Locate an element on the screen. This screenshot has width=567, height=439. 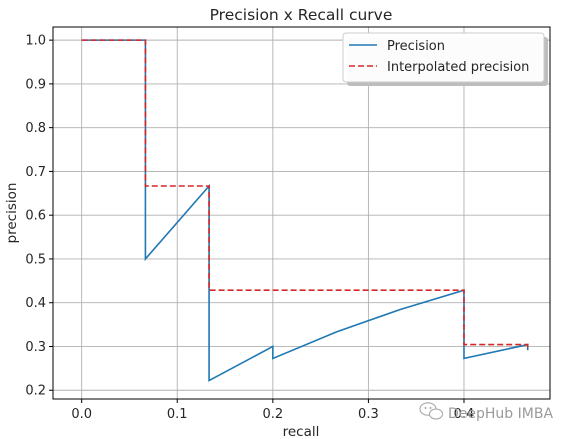
legend: Precision Interpolated precision is located at coordinates (445, 59).